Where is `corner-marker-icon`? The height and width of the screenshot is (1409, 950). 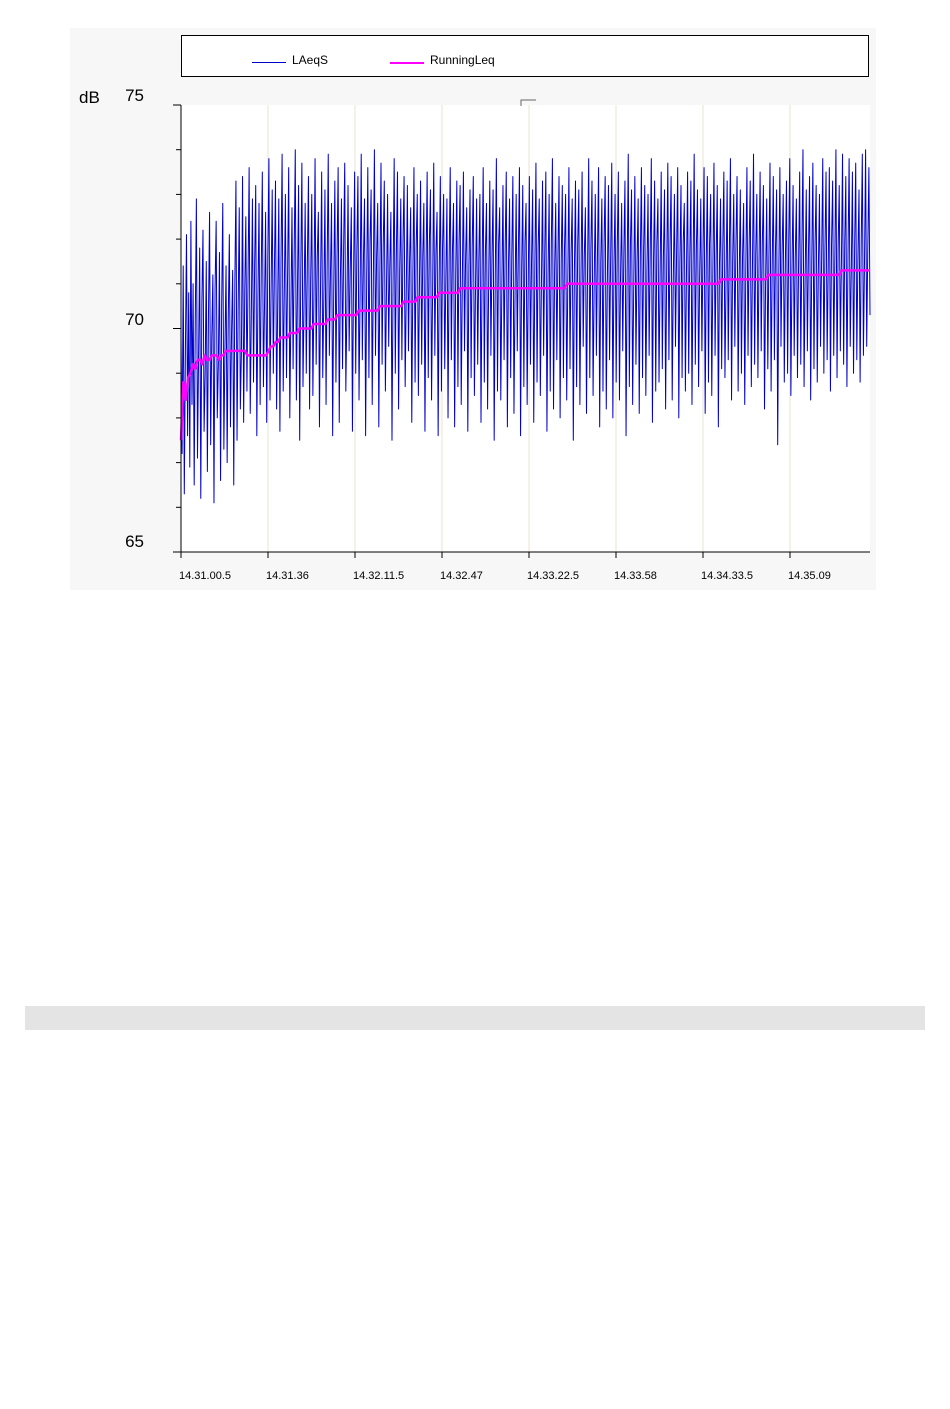
corner-marker-icon is located at coordinates (528, 102).